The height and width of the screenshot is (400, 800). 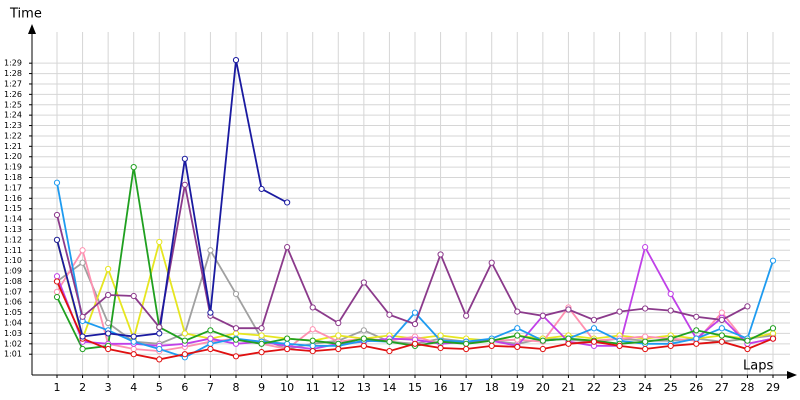 I want to click on x-tick-label: 10, so click(x=287, y=387).